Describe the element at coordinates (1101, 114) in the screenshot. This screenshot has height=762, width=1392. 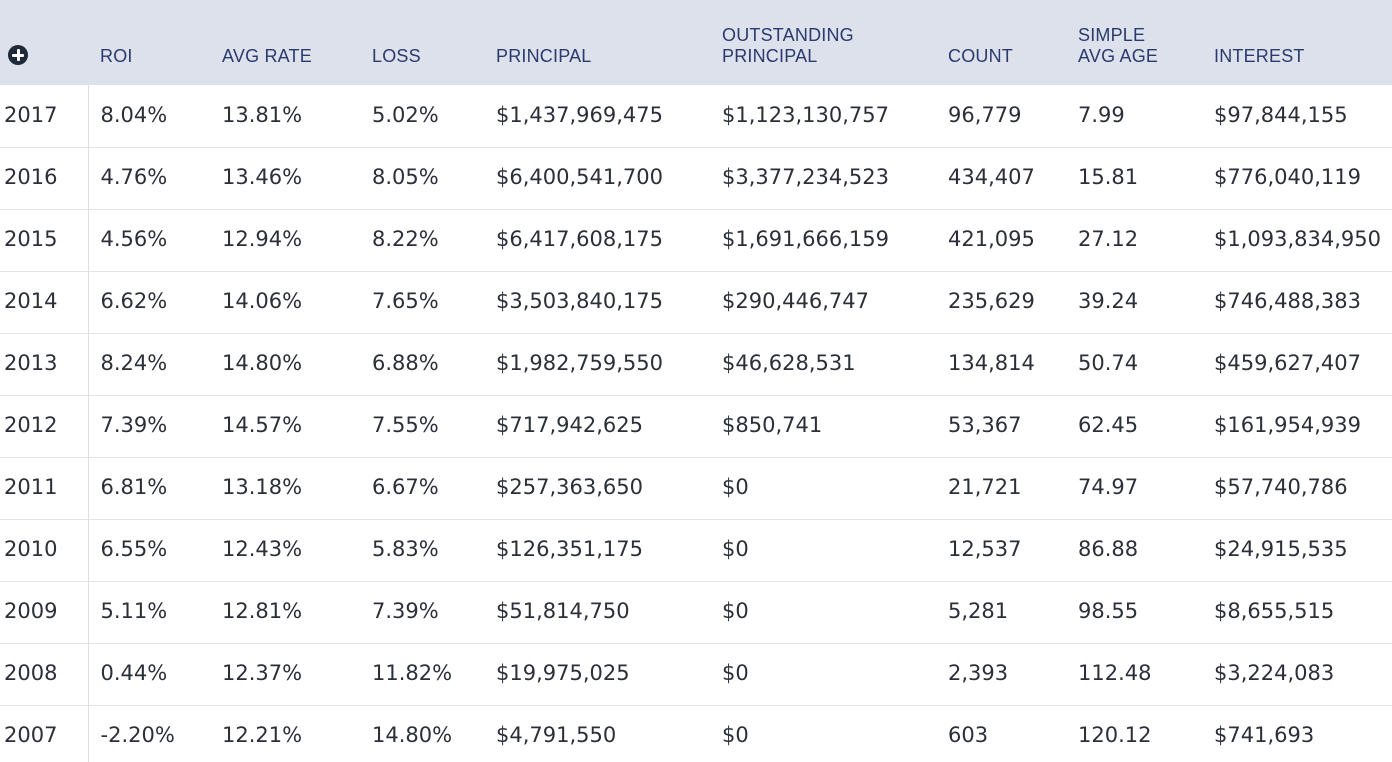
I see `cell-simple-avg-age: 7.99` at that location.